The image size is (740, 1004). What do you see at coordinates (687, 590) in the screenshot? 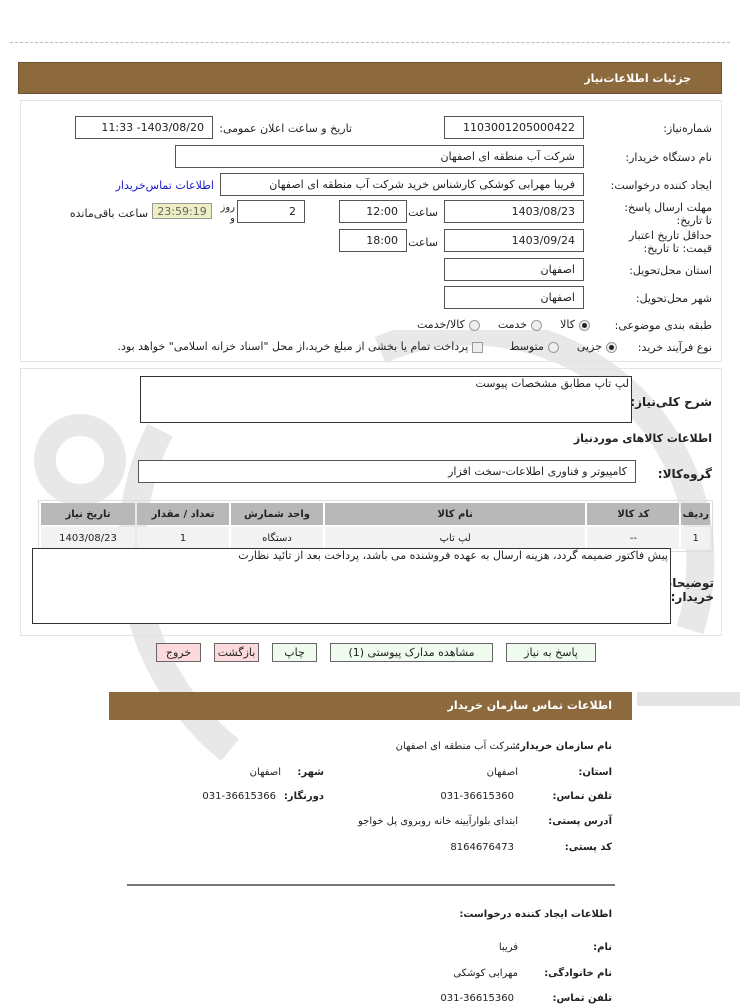
I see `buyer-notes-label: توضیحات خریدار:` at bounding box center [687, 590].